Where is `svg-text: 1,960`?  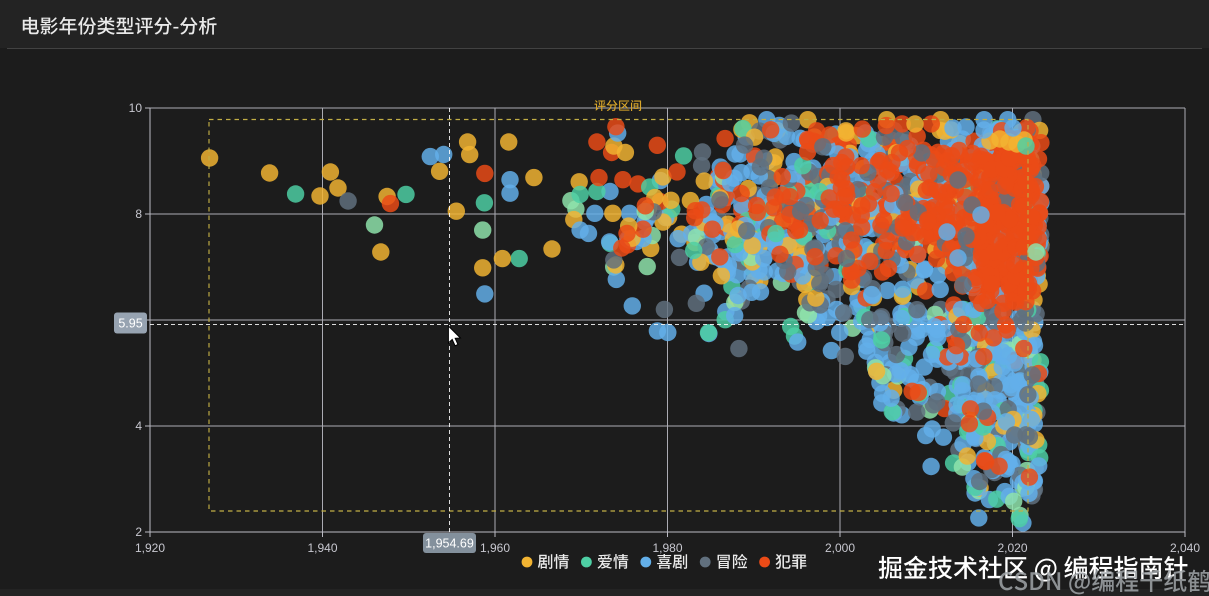
svg-text: 1,960 is located at coordinates (495, 548).